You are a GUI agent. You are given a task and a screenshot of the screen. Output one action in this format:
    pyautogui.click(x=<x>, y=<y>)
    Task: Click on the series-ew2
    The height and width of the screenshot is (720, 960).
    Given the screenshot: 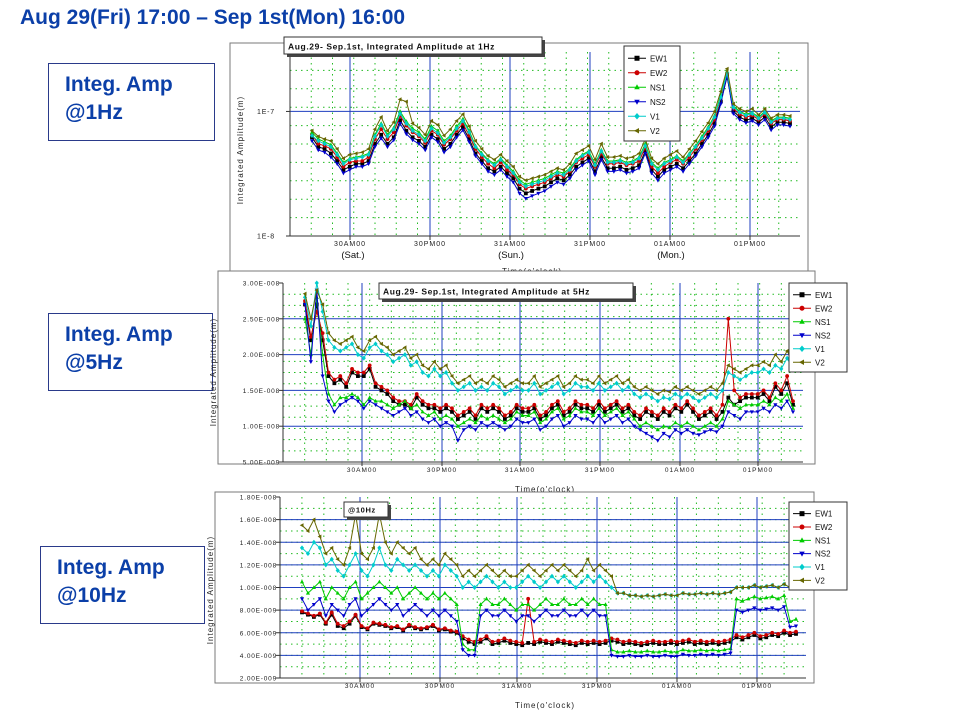 What is the action you would take?
    pyautogui.click(x=549, y=358)
    